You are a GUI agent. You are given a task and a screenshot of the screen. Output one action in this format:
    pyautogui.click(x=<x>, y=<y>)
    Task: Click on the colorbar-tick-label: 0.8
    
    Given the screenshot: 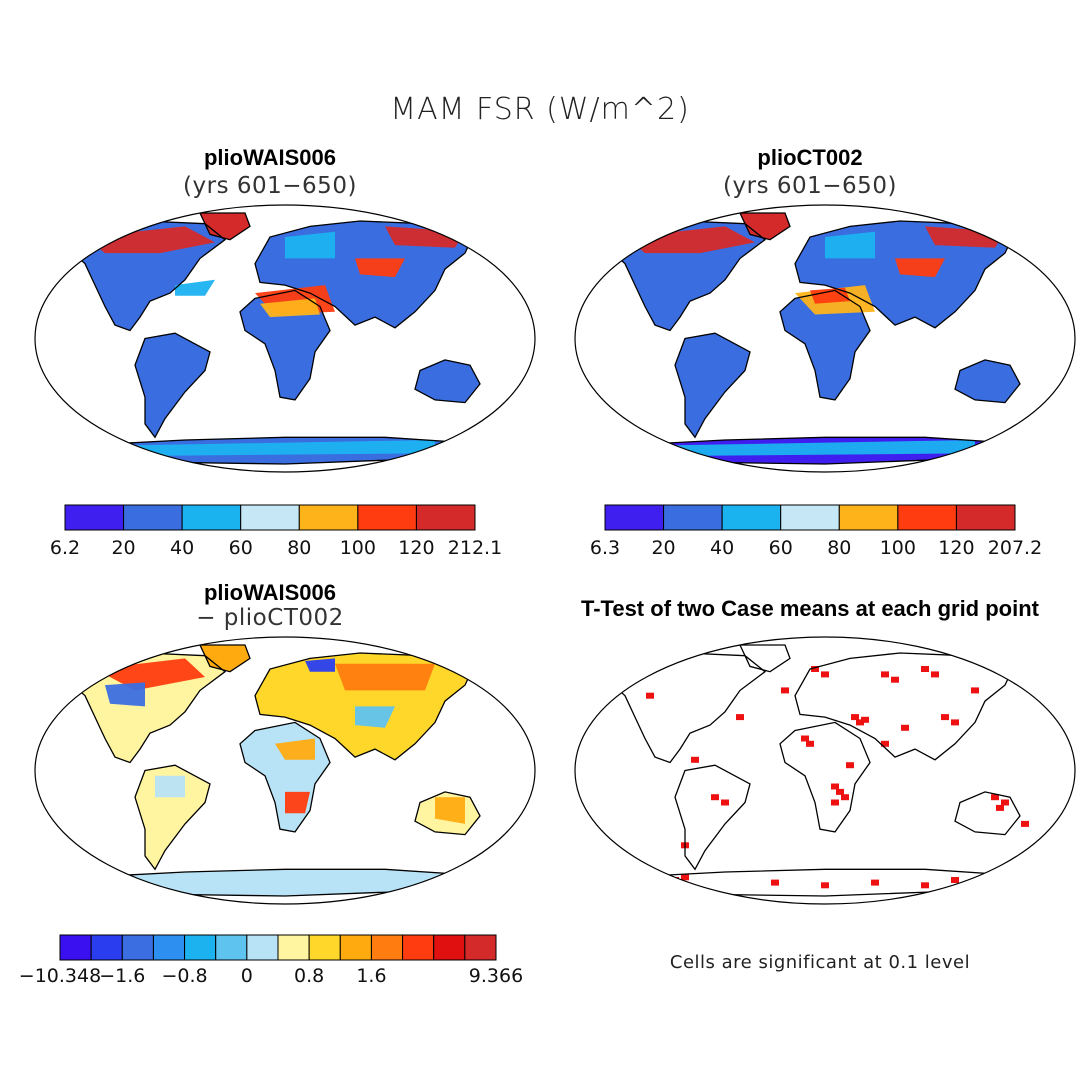 What is the action you would take?
    pyautogui.click(x=309, y=976)
    